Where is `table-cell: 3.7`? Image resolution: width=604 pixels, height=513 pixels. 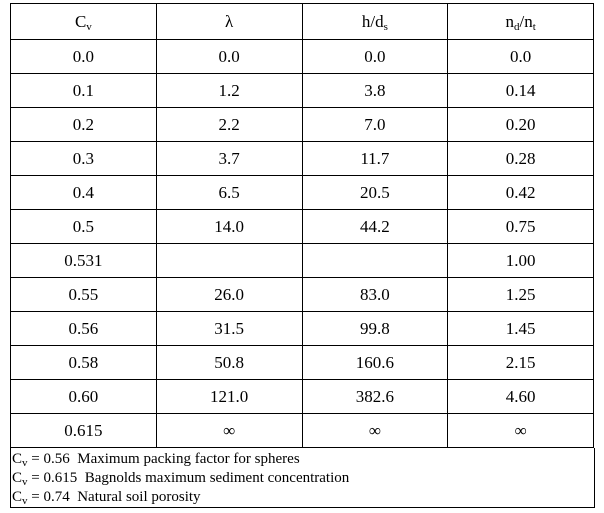
table-cell: 3.7 is located at coordinates (229, 158).